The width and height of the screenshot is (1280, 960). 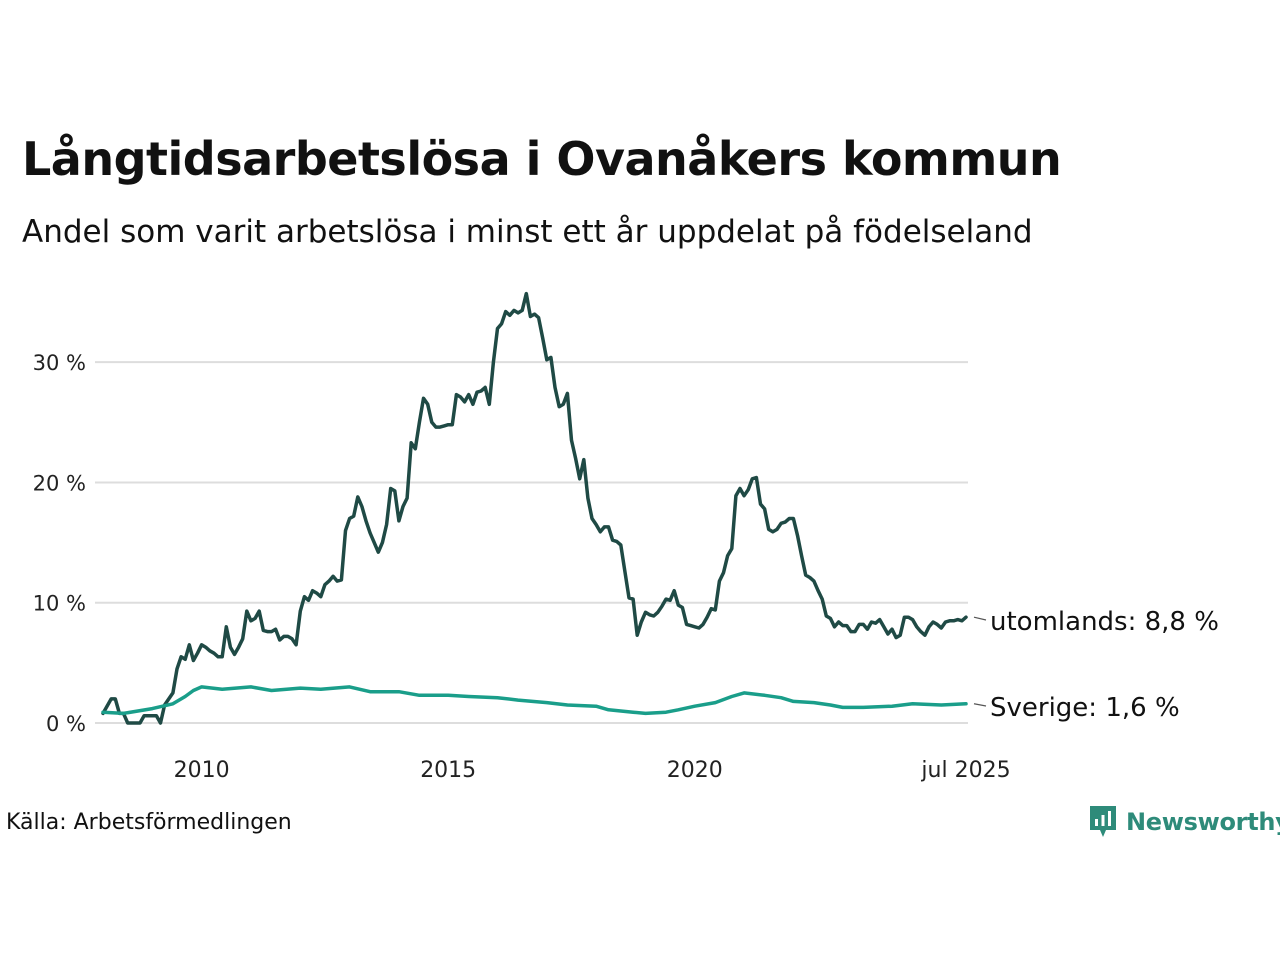 What do you see at coordinates (1203, 822) in the screenshot?
I see `newsworthy-logo-text: Newsworthy` at bounding box center [1203, 822].